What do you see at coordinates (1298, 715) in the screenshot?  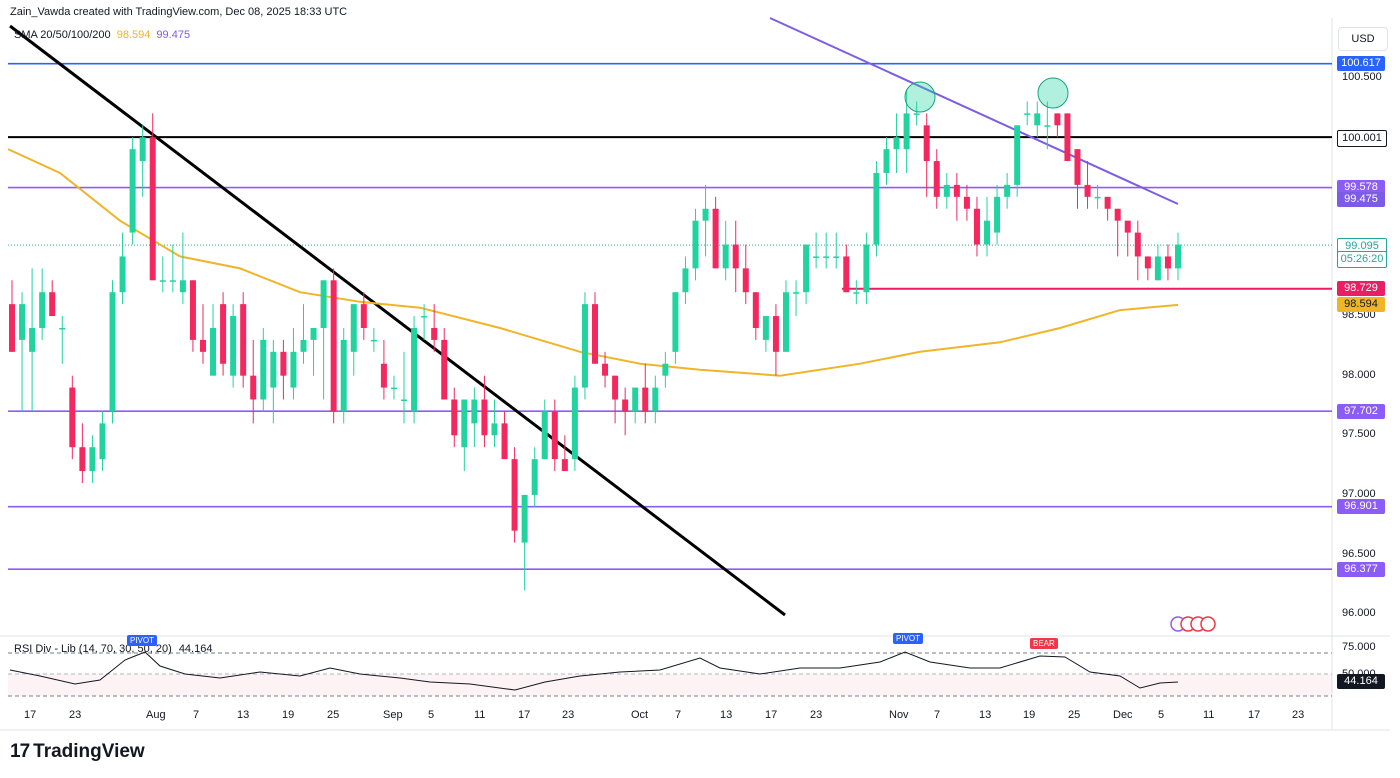 I see `time-tick-26: 23` at bounding box center [1298, 715].